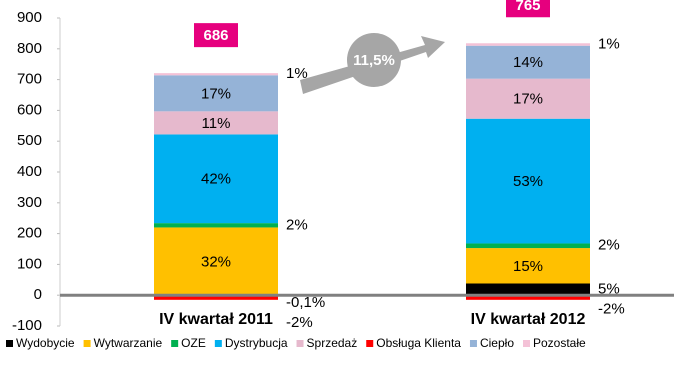 This screenshot has height=365, width=674. What do you see at coordinates (193, 343) in the screenshot?
I see `legend-label: OZE` at bounding box center [193, 343].